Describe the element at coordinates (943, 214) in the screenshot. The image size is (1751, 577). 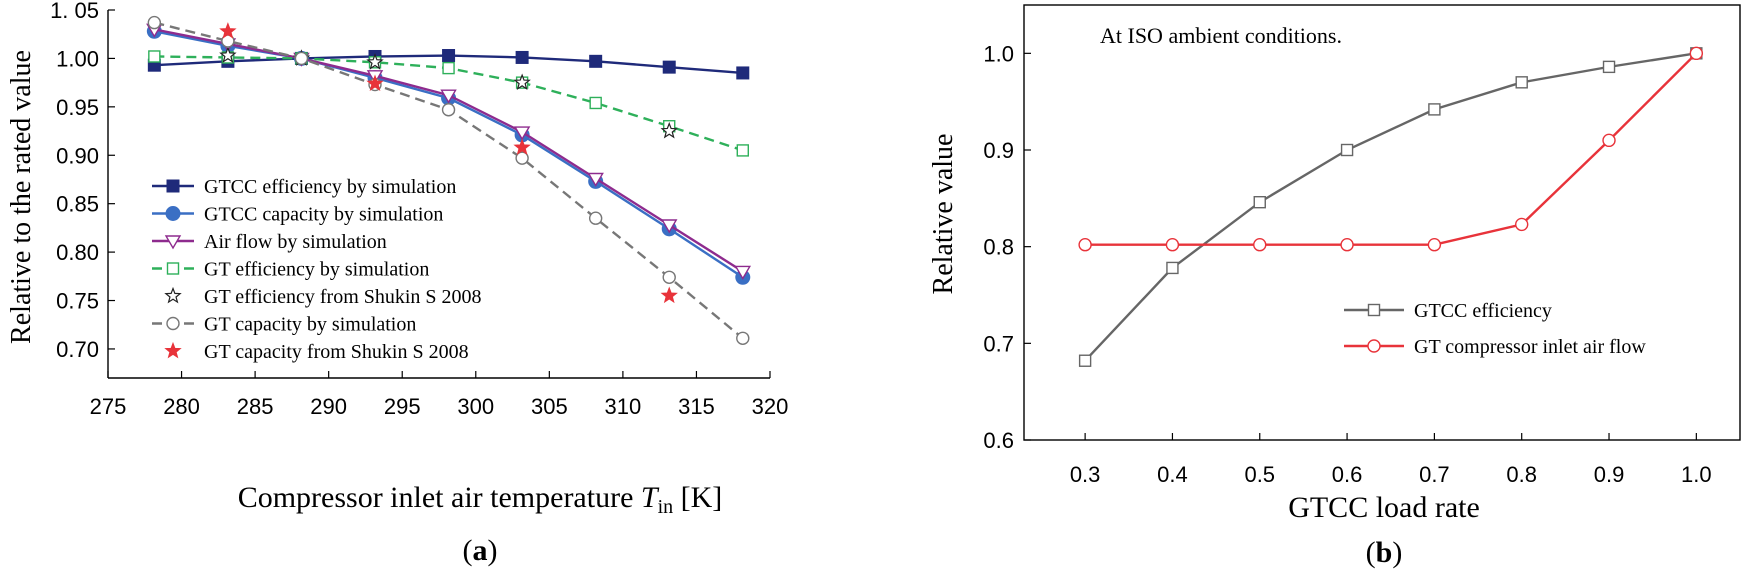
I see `panel-b-ylabel: Relative value` at that location.